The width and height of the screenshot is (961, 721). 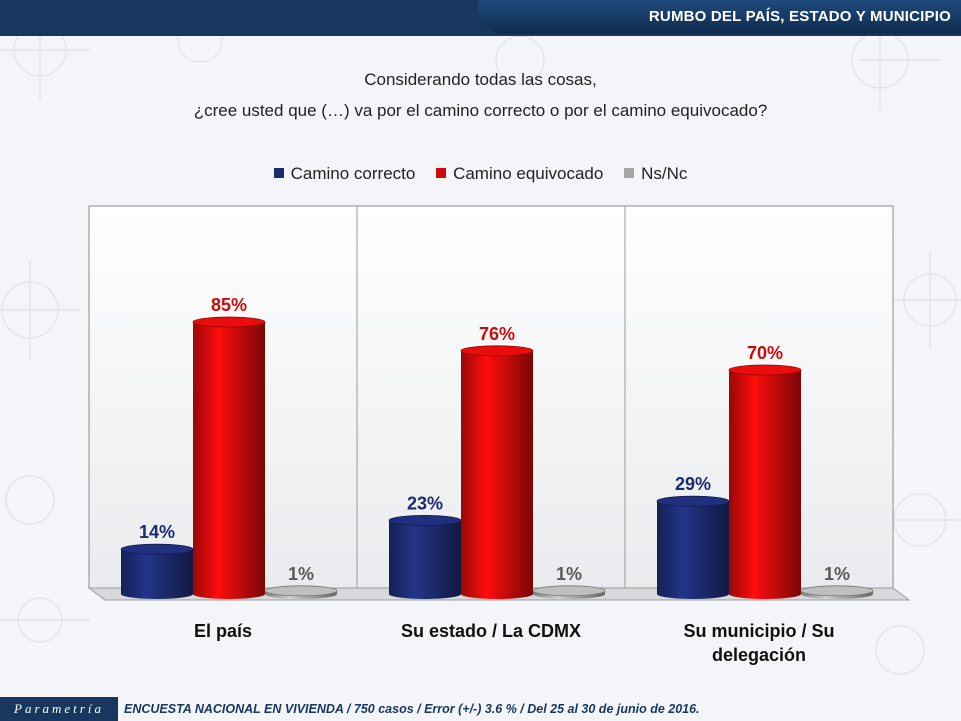 I want to click on data-label: 76%, so click(x=497, y=334).